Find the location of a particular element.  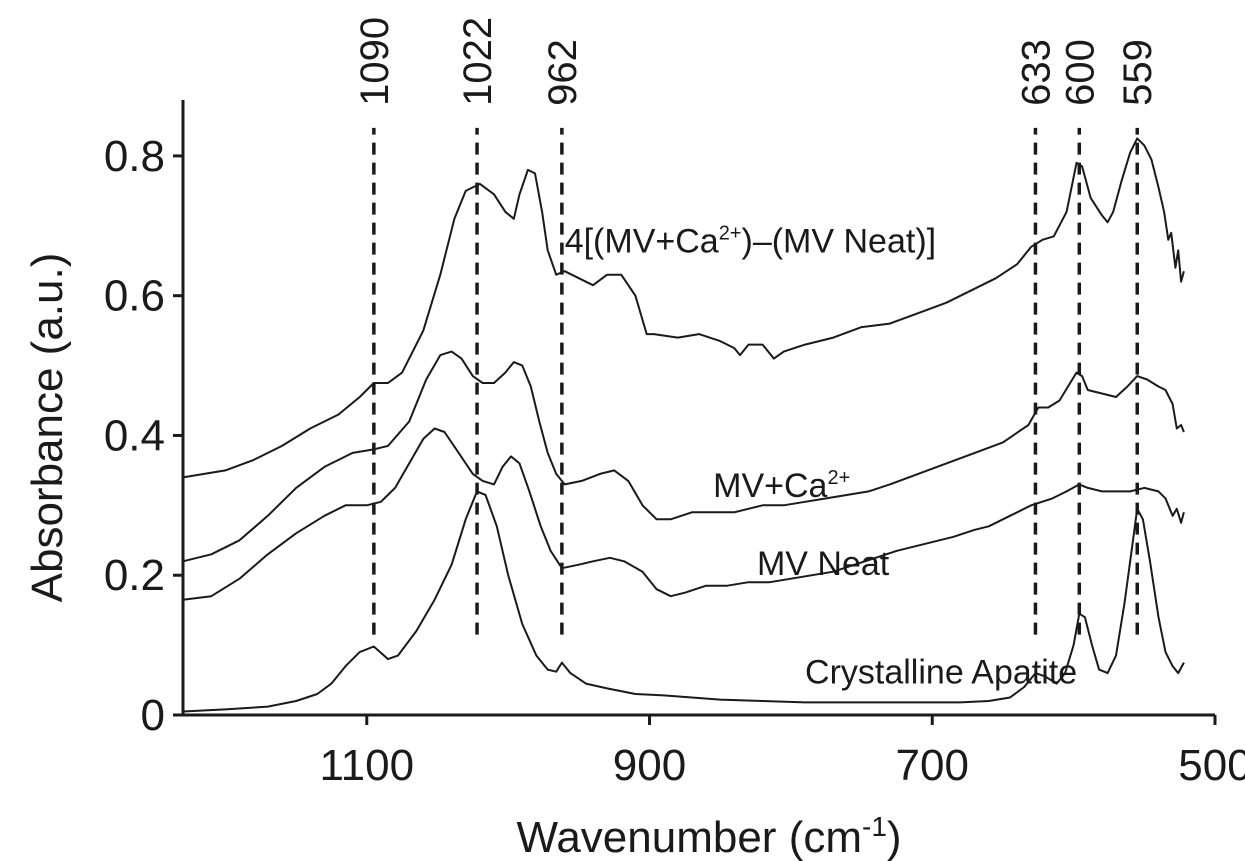

peak-label-600: 600 is located at coordinates (1080, 72).